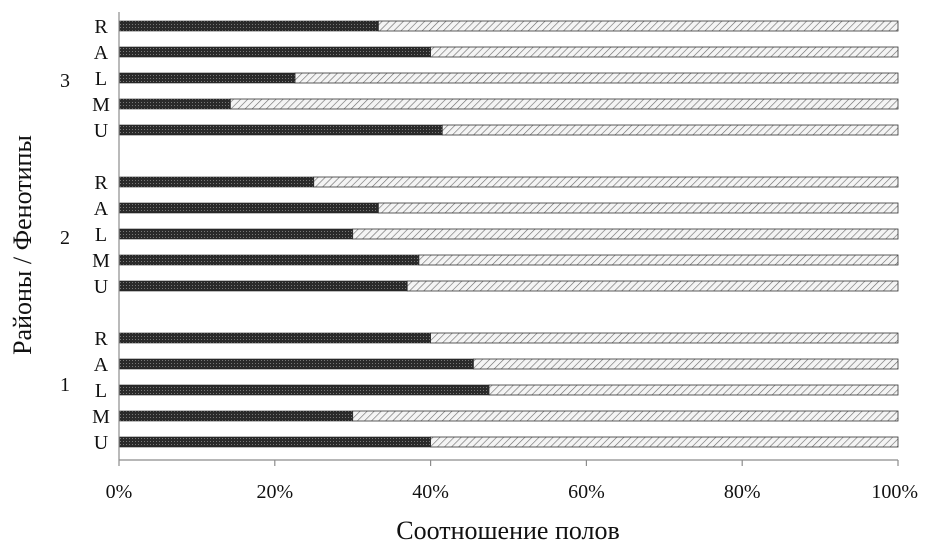 This screenshot has height=546, width=929. Describe the element at coordinates (207, 78) in the screenshot. I see `bar-3-L-first` at that location.